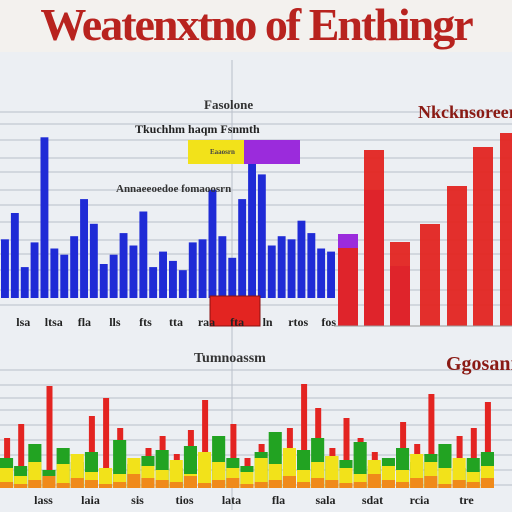  Describe the element at coordinates (298, 322) in the screenshot. I see `tick-label: rtos` at that location.